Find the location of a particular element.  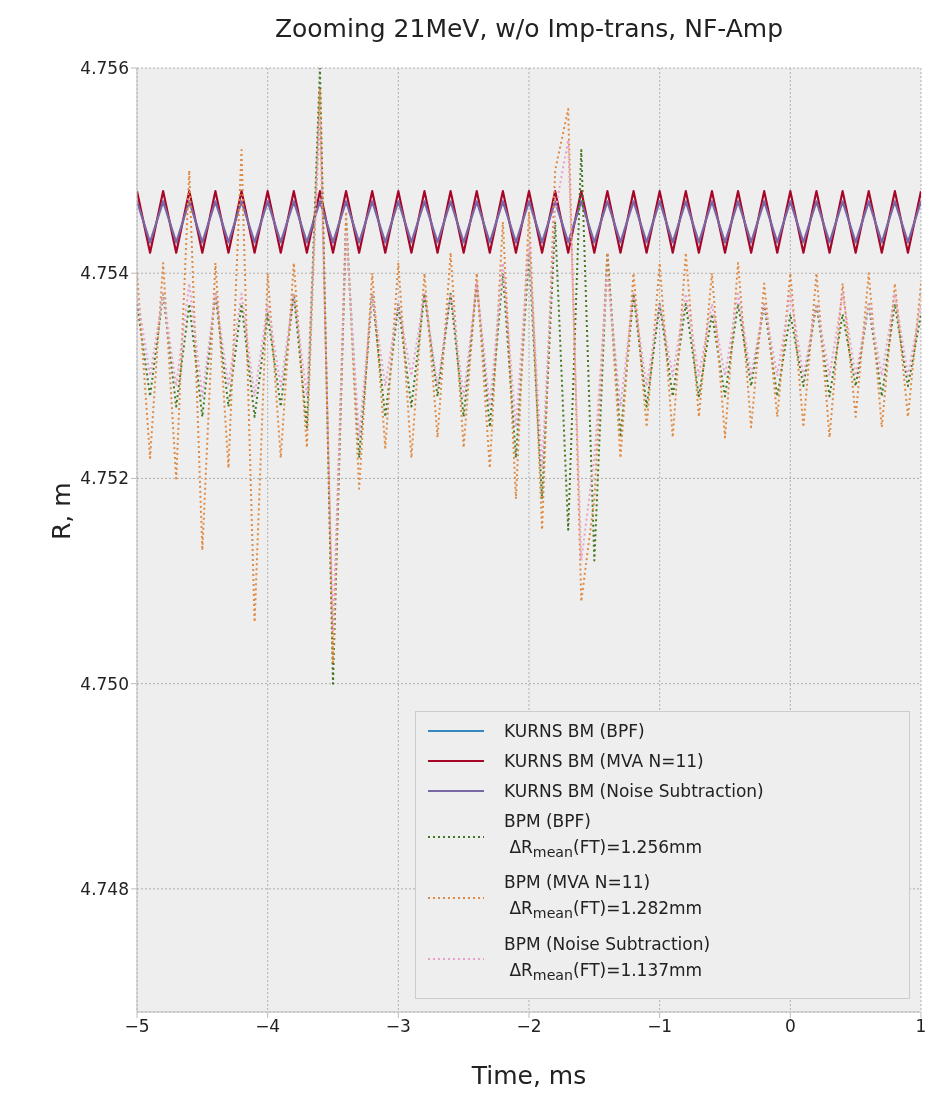

y-tick-label: 4.756 is located at coordinates (104, 68).